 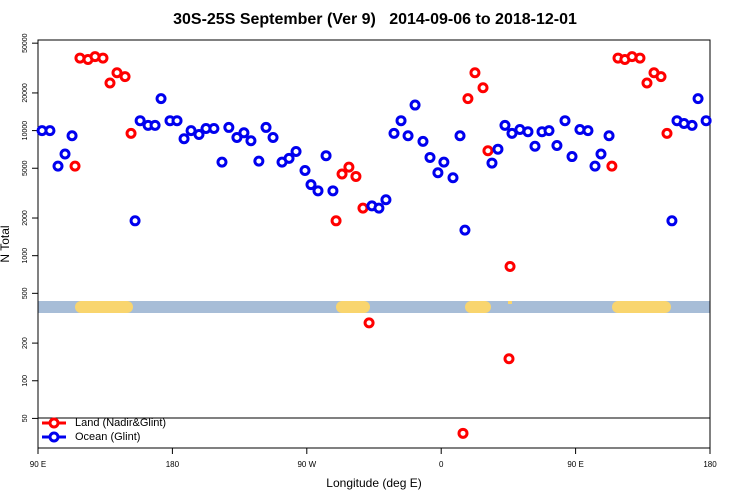 What do you see at coordinates (25, 418) in the screenshot?
I see `y-tick-label: 50` at bounding box center [25, 418].